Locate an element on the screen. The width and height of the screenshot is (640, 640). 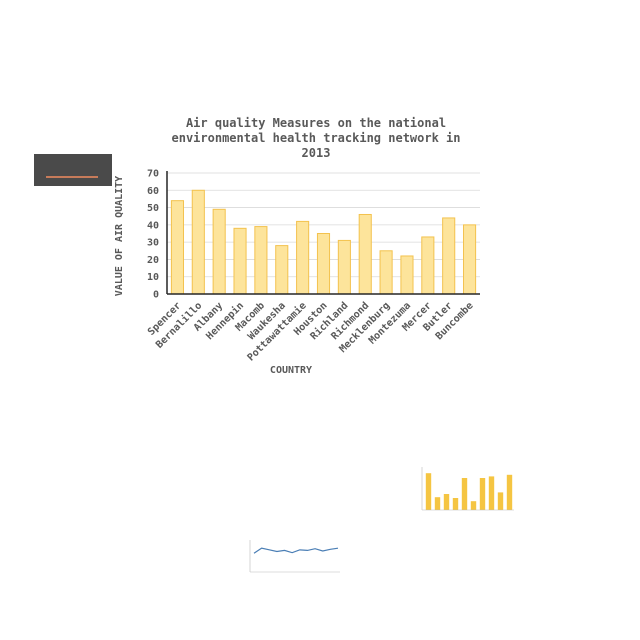
bar-houston is located at coordinates (323, 264).